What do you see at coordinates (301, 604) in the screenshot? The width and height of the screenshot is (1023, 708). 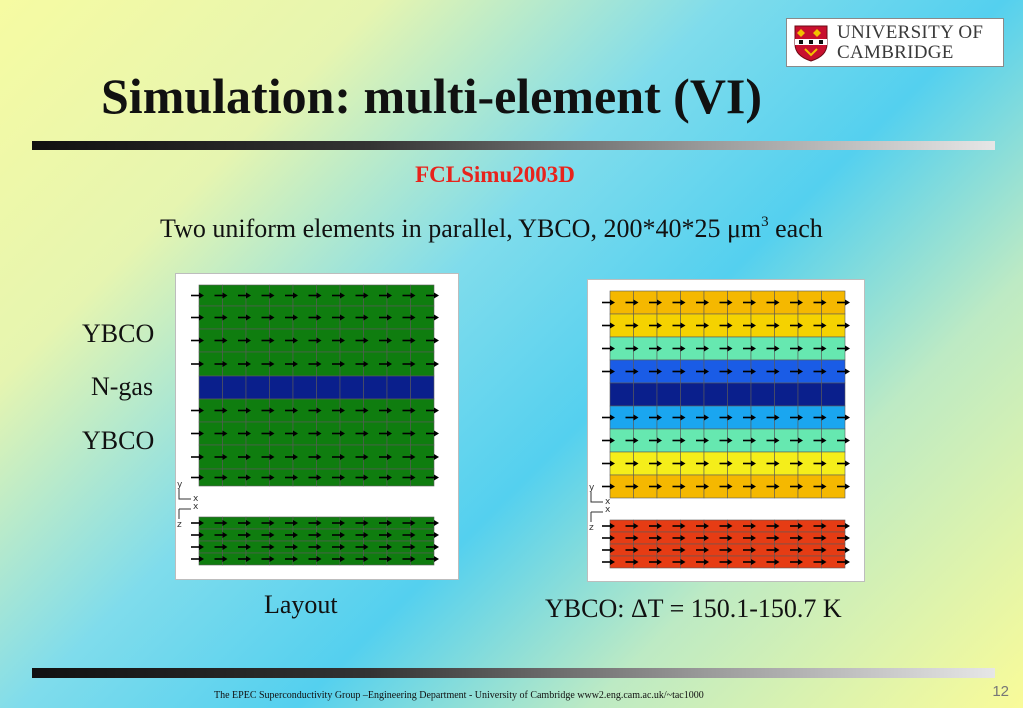 I see `layout-caption: Layout` at bounding box center [301, 604].